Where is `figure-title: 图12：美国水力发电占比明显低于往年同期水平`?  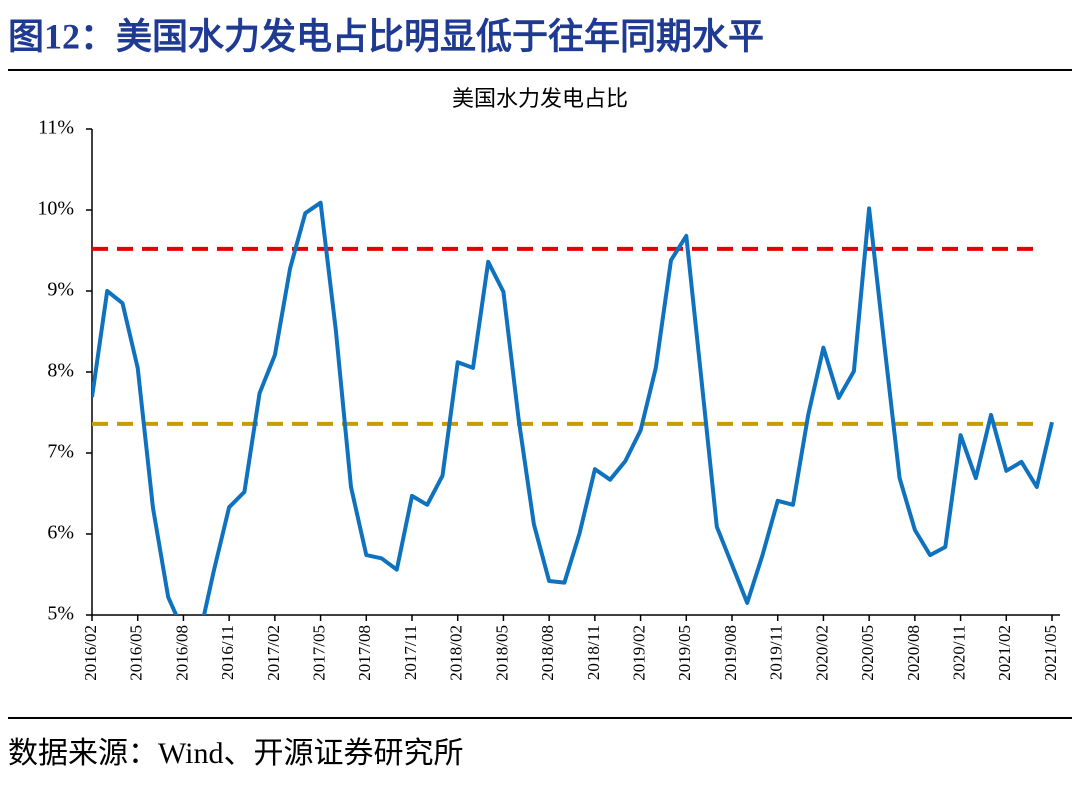
figure-title: 图12：美国水力发电占比明显低于往年同期水平 is located at coordinates (386, 36).